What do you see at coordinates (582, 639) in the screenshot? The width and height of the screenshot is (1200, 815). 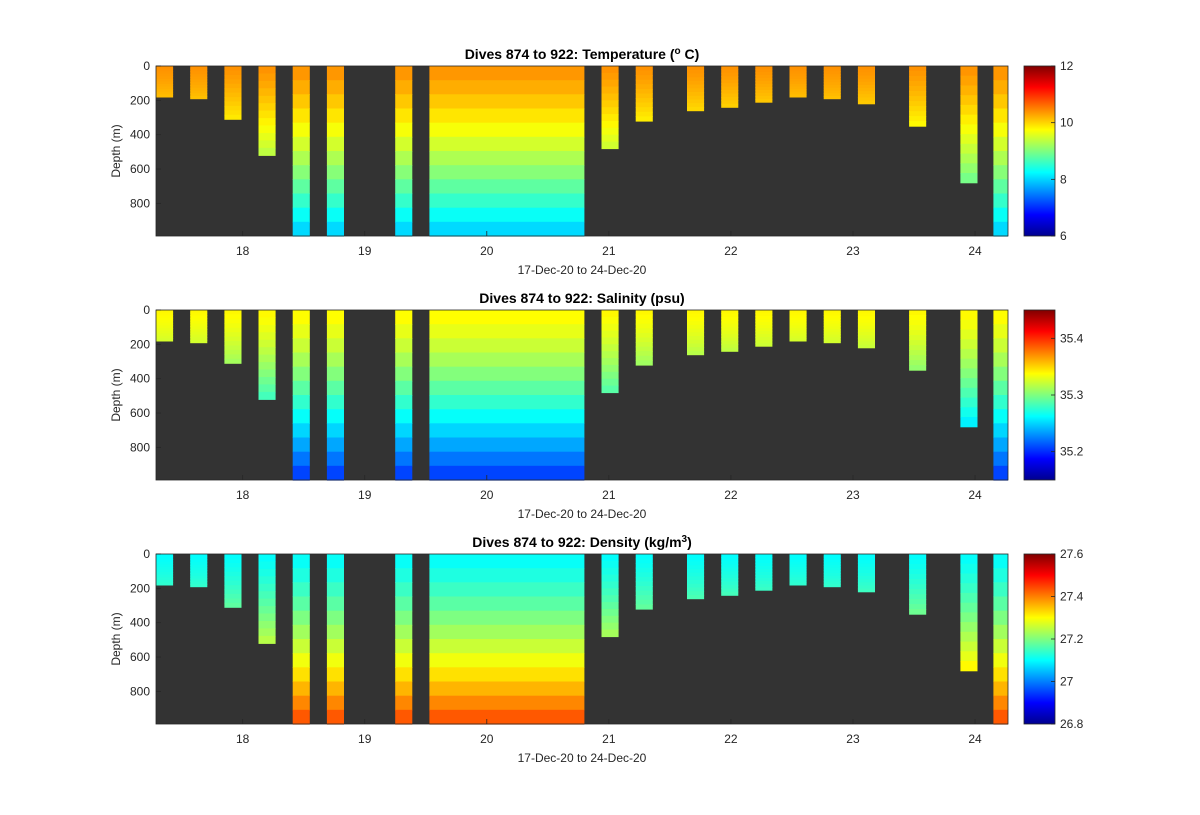 I see `density-dive-columns` at bounding box center [582, 639].